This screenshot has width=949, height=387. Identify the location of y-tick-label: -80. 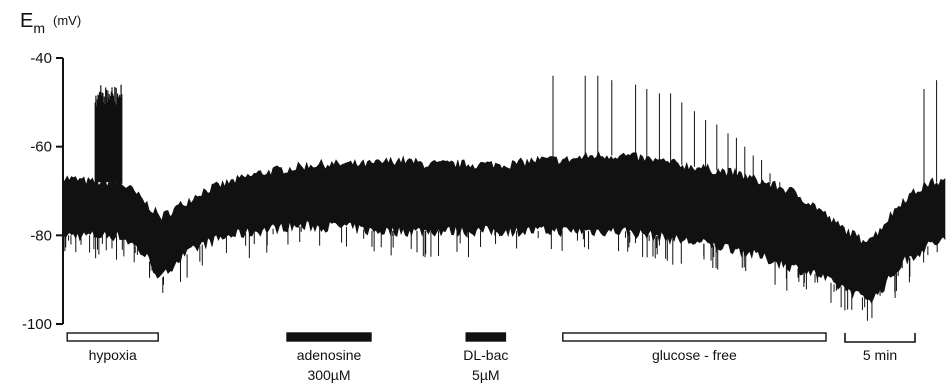
(41, 235).